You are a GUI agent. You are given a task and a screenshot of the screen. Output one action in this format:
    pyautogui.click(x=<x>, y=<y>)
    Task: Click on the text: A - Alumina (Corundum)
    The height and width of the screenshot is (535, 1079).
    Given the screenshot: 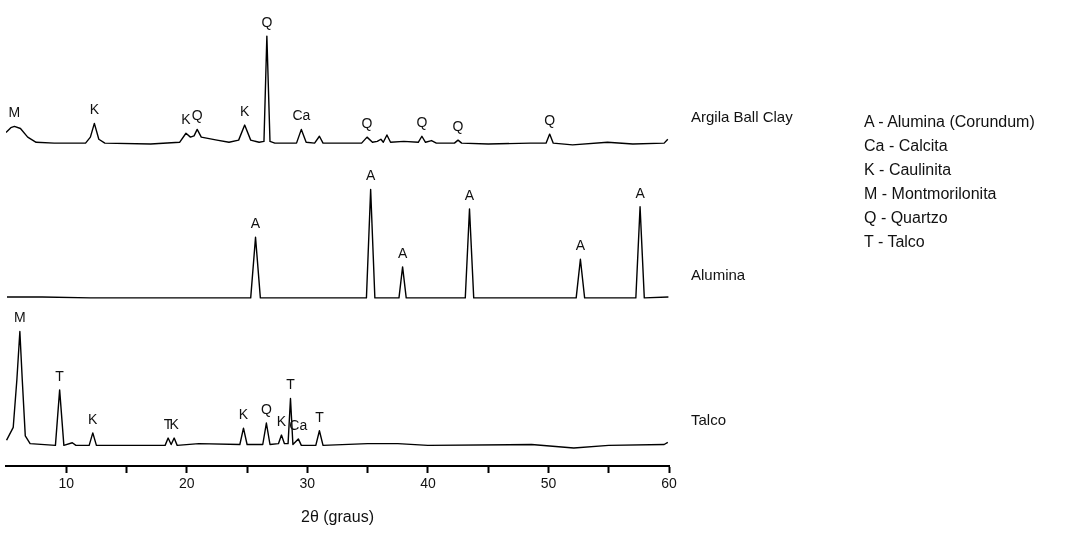 What is the action you would take?
    pyautogui.click(x=949, y=122)
    